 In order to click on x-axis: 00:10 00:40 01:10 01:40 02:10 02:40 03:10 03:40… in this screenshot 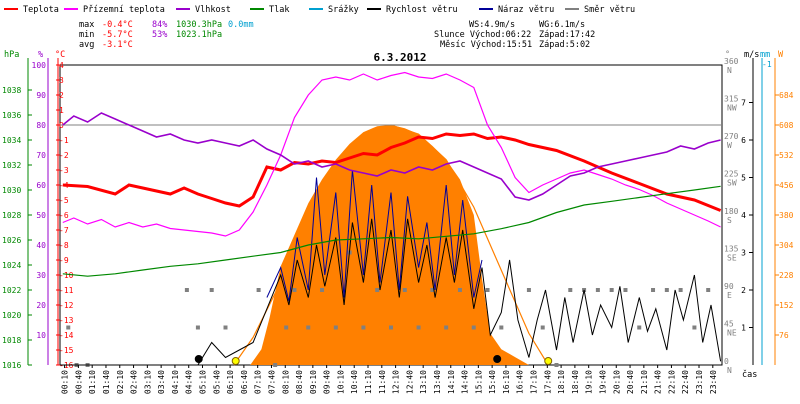, I will do `click(389, 379)`.